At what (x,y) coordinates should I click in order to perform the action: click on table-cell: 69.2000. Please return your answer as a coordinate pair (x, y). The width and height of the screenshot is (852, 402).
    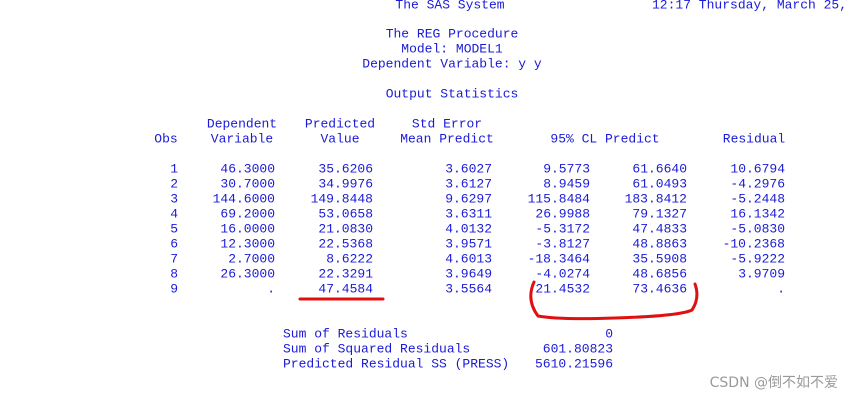
    Looking at the image, I should click on (247, 213).